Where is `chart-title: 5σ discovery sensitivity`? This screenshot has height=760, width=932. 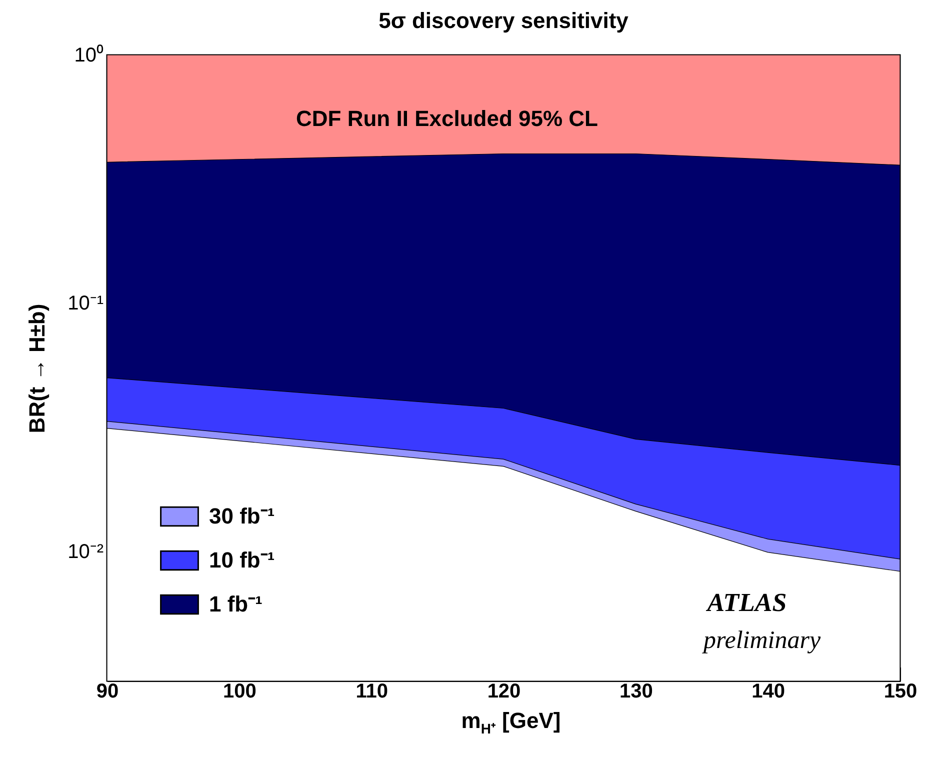
chart-title: 5σ discovery sensitivity is located at coordinates (504, 20).